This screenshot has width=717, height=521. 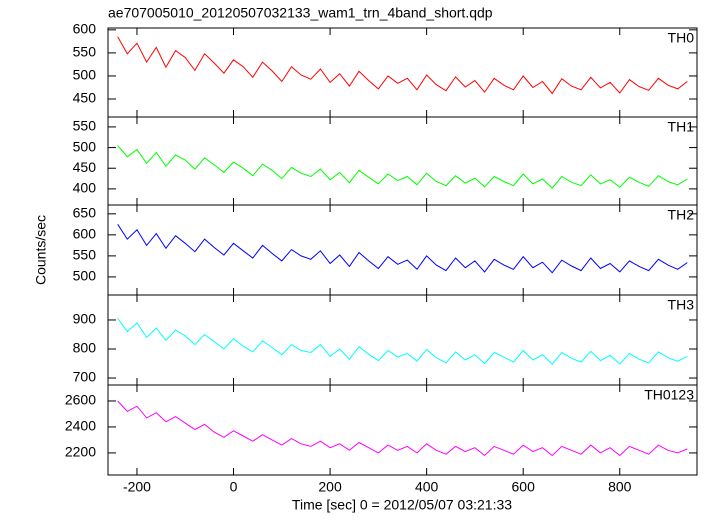 I want to click on y-tick-label: 650, so click(x=85, y=213).